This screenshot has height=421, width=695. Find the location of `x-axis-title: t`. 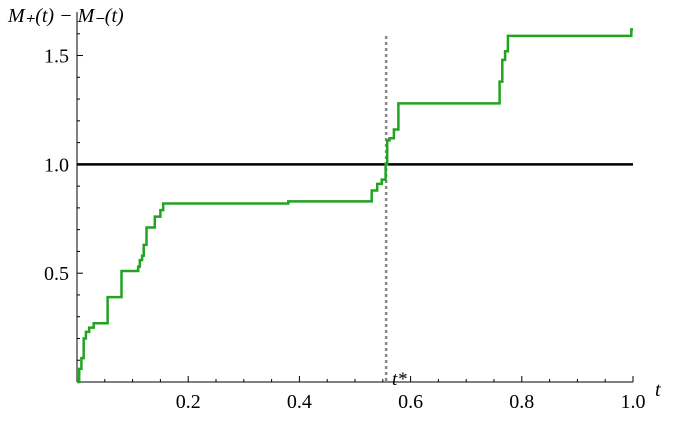

x-axis-title: t is located at coordinates (658, 390).